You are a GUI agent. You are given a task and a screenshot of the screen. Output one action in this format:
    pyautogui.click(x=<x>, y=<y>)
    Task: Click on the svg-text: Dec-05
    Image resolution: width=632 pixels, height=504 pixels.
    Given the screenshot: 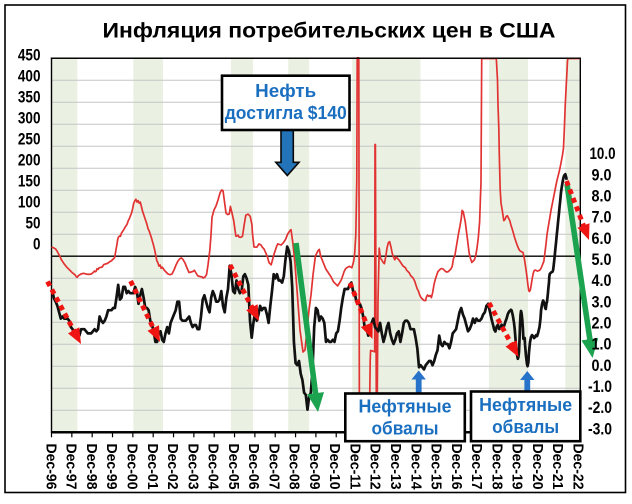 What is the action you would take?
    pyautogui.click(x=233, y=467)
    